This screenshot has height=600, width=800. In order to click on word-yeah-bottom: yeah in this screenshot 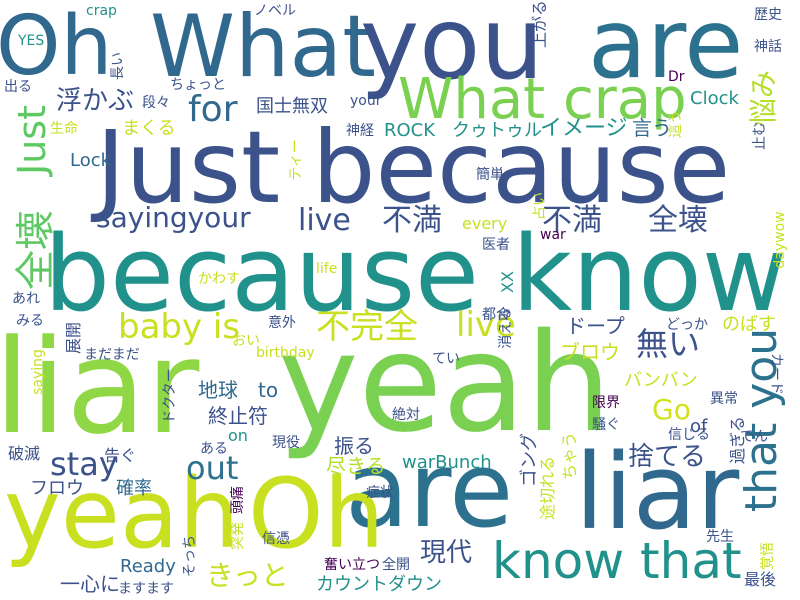, I will do `click(122, 514)`.